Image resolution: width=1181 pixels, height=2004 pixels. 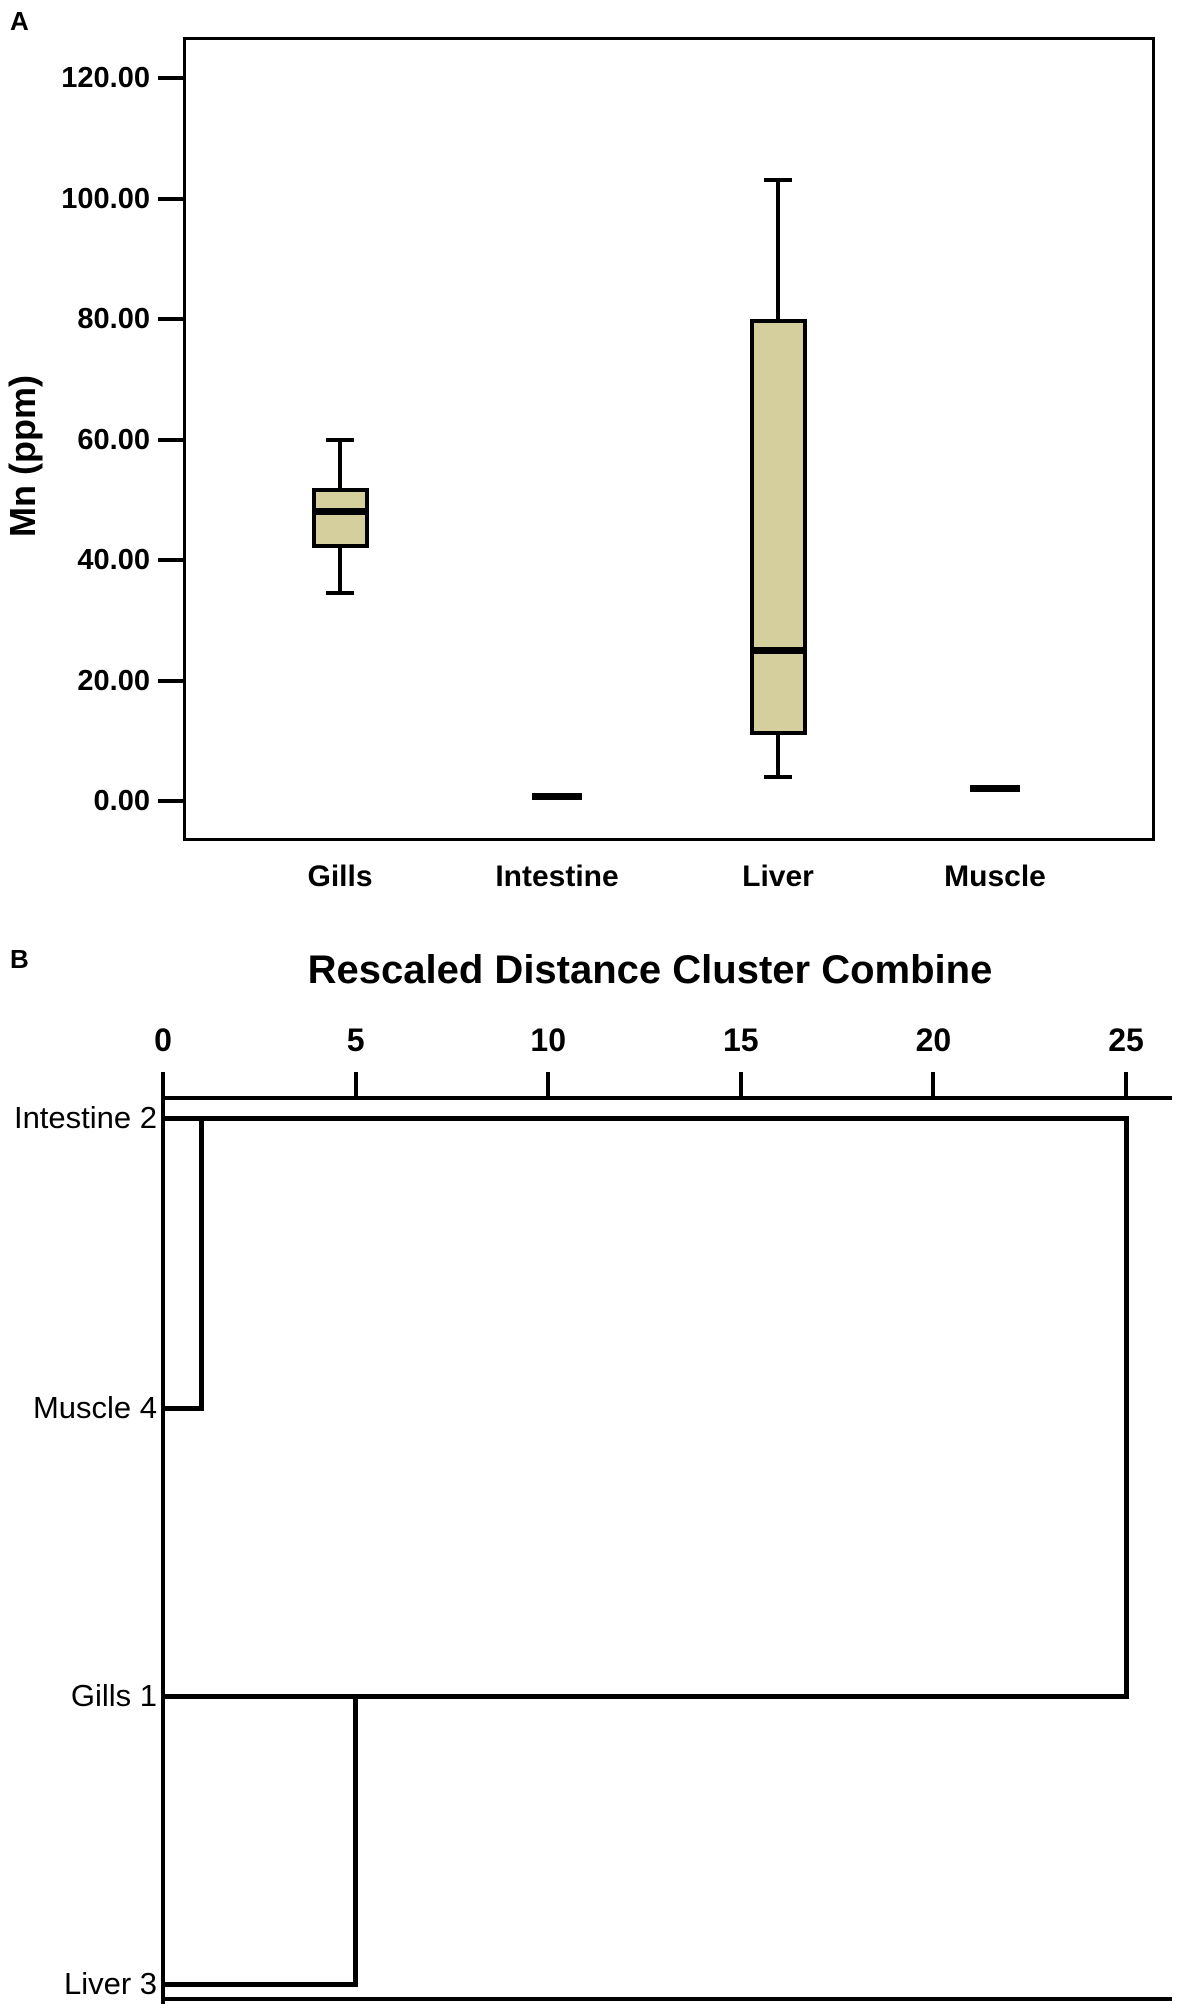 What do you see at coordinates (667, 1098) in the screenshot?
I see `distance-axis-line` at bounding box center [667, 1098].